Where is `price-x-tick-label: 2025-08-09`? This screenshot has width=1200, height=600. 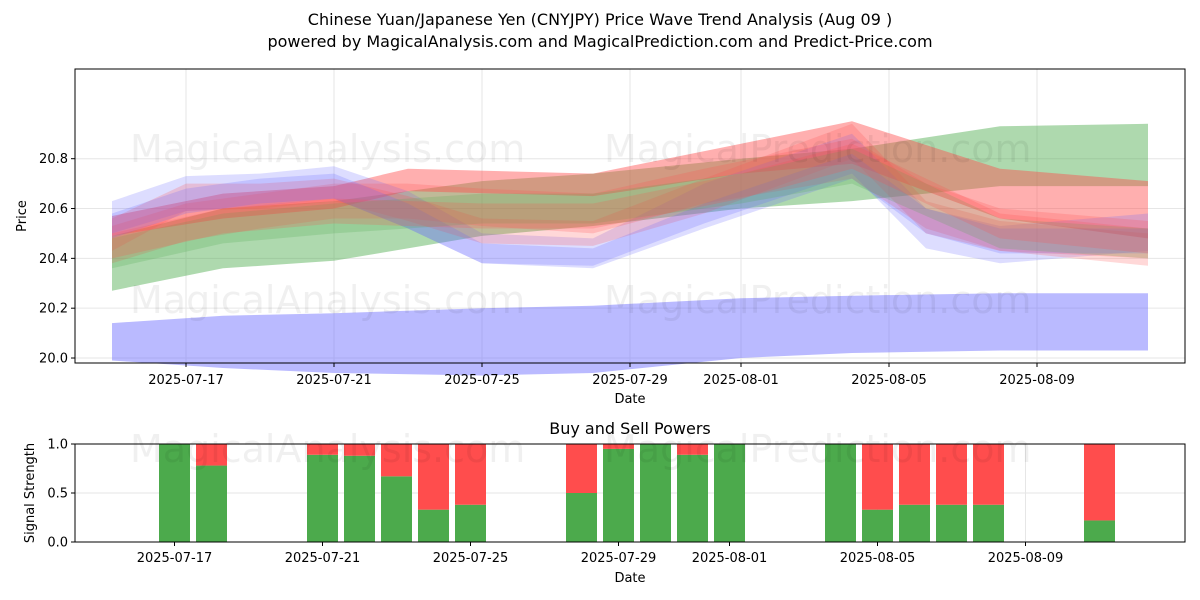 price-x-tick-label: 2025-08-09 is located at coordinates (1037, 380).